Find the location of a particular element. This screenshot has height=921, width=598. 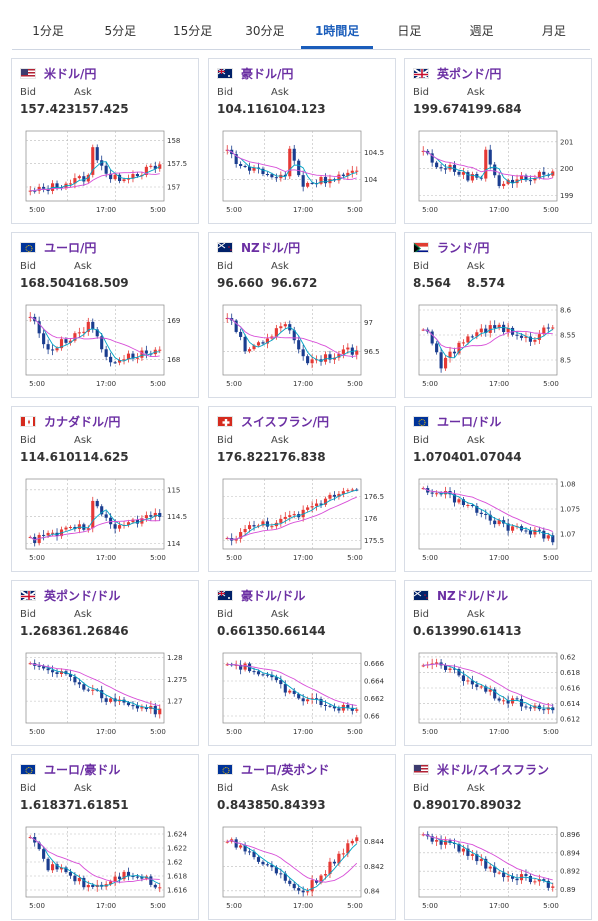

price-chart: 1.08 1.075 1.07 5:00 17:00 5:00 is located at coordinates (499, 521).